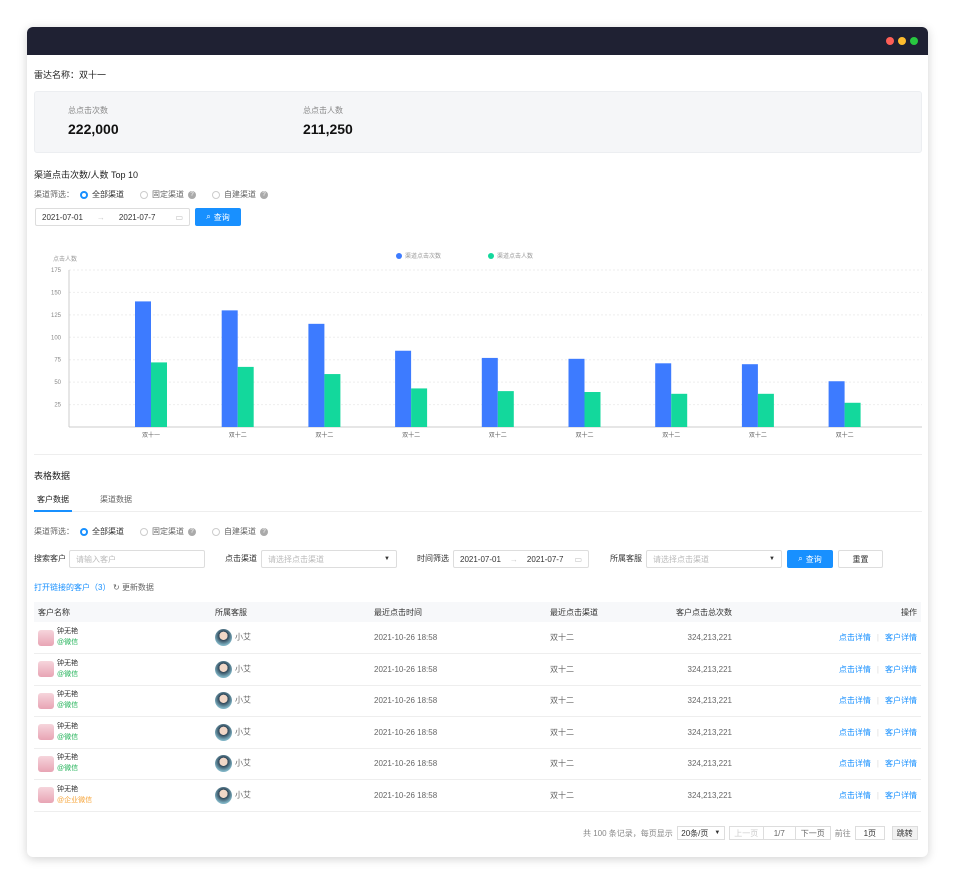 The image size is (955, 885). Describe the element at coordinates (914, 41) in the screenshot. I see `maximize-icon` at that location.